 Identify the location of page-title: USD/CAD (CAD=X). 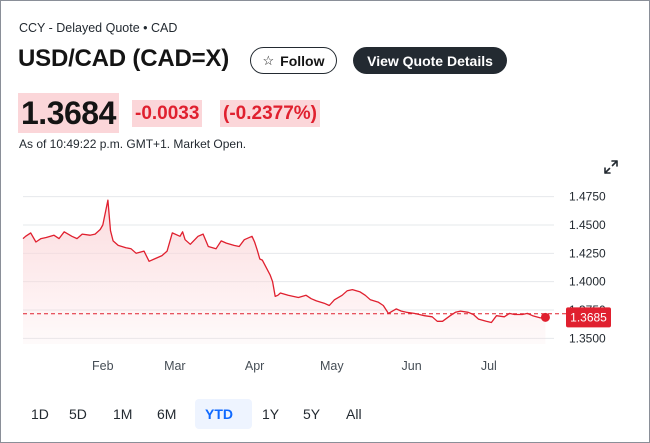
(124, 58).